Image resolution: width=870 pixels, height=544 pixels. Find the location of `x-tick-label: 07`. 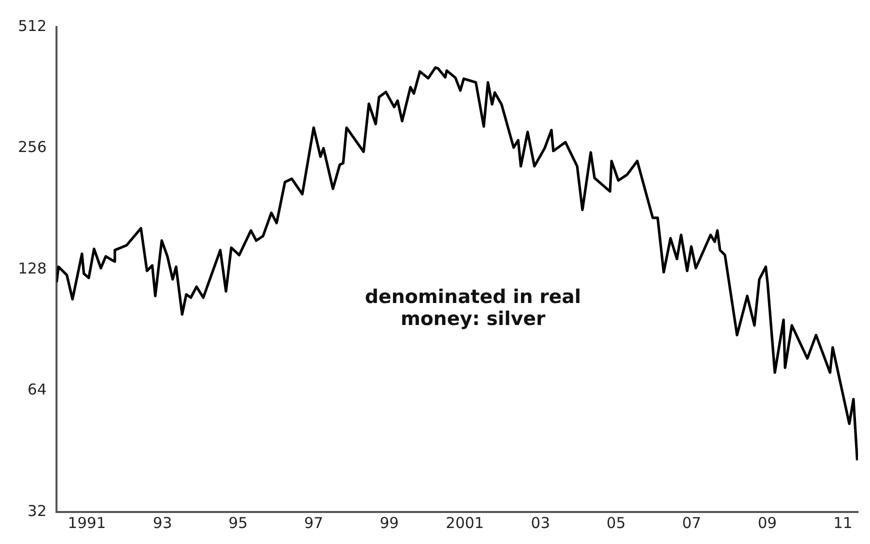

x-tick-label: 07 is located at coordinates (692, 523).